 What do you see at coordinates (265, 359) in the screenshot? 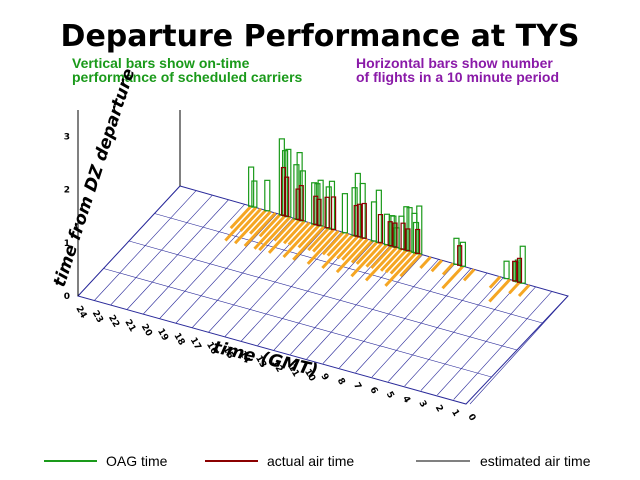
I see `x-axis-title: time (GMT)` at bounding box center [265, 359].